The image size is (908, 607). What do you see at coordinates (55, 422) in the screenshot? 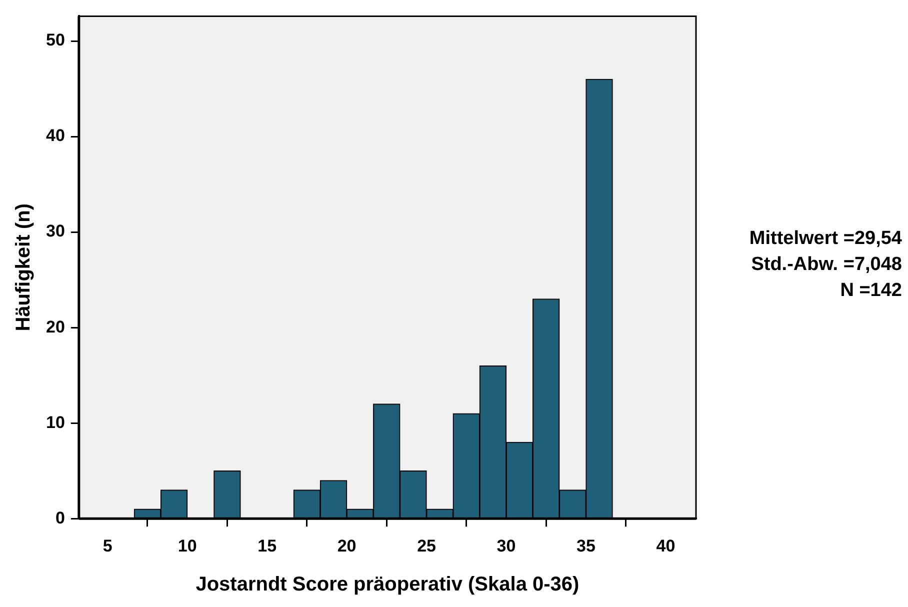
I see `y-tick-label: 10` at bounding box center [55, 422].